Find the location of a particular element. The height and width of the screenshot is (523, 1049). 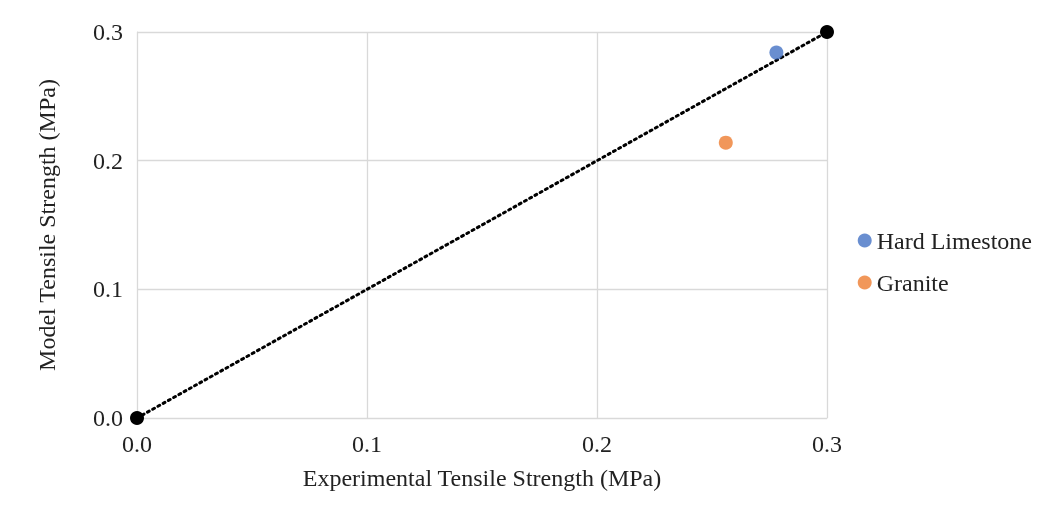

legend-label: Granite is located at coordinates (912, 282).